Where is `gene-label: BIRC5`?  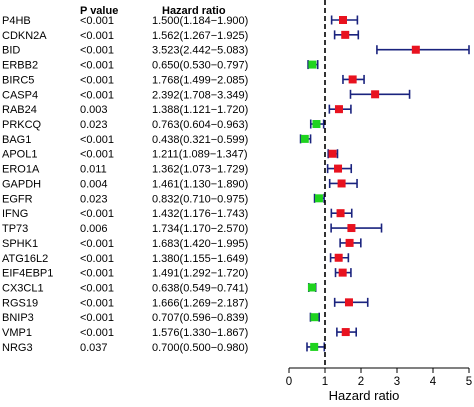
gene-label: BIRC5 is located at coordinates (18, 80).